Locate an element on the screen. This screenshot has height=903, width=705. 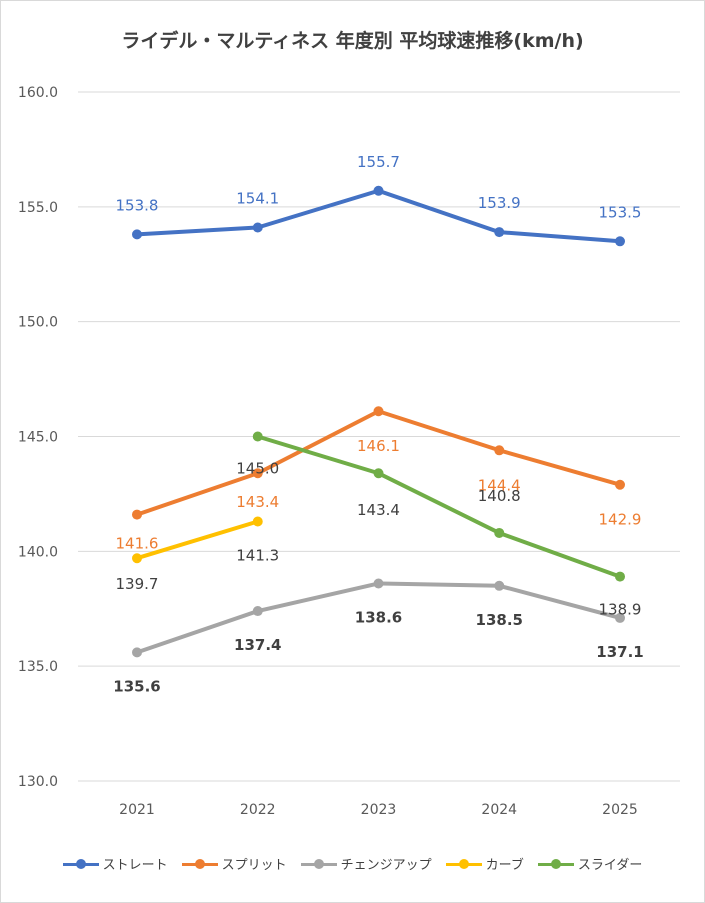
y-tick-label: 130.0 is located at coordinates (38, 782).